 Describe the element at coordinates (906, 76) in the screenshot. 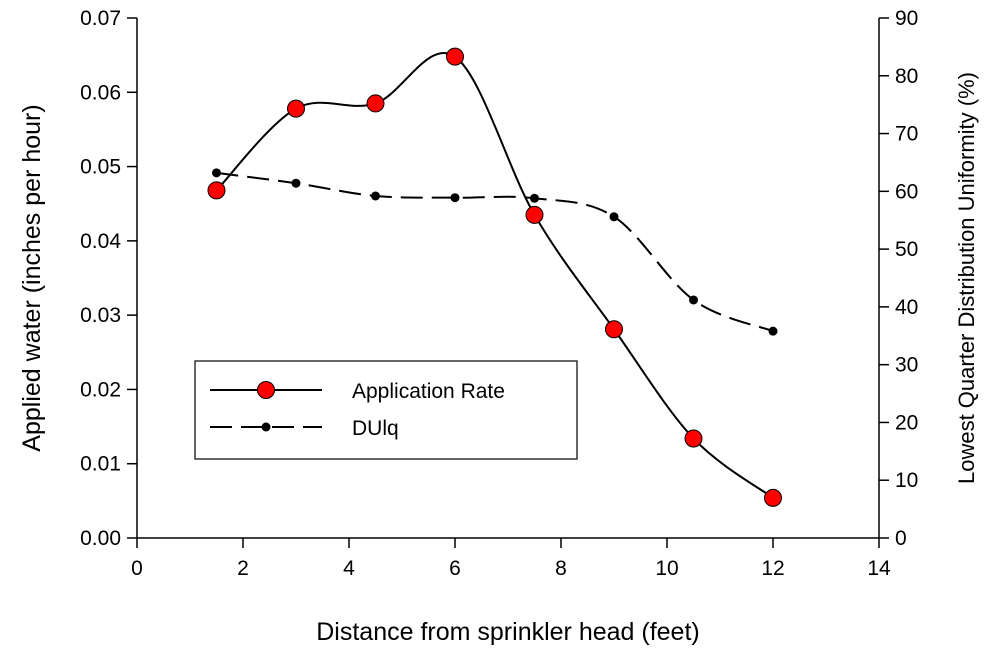

I see `y2-tick-label: 80` at that location.